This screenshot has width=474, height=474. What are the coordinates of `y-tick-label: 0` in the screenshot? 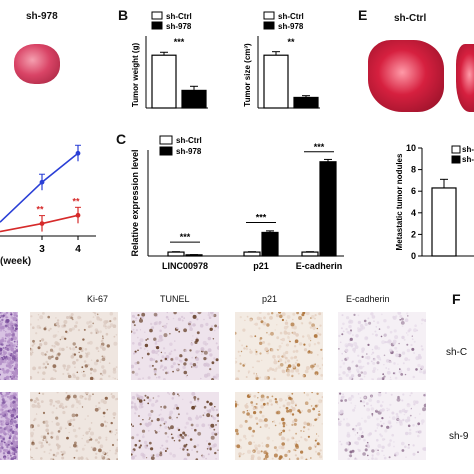 It's located at (413, 256).